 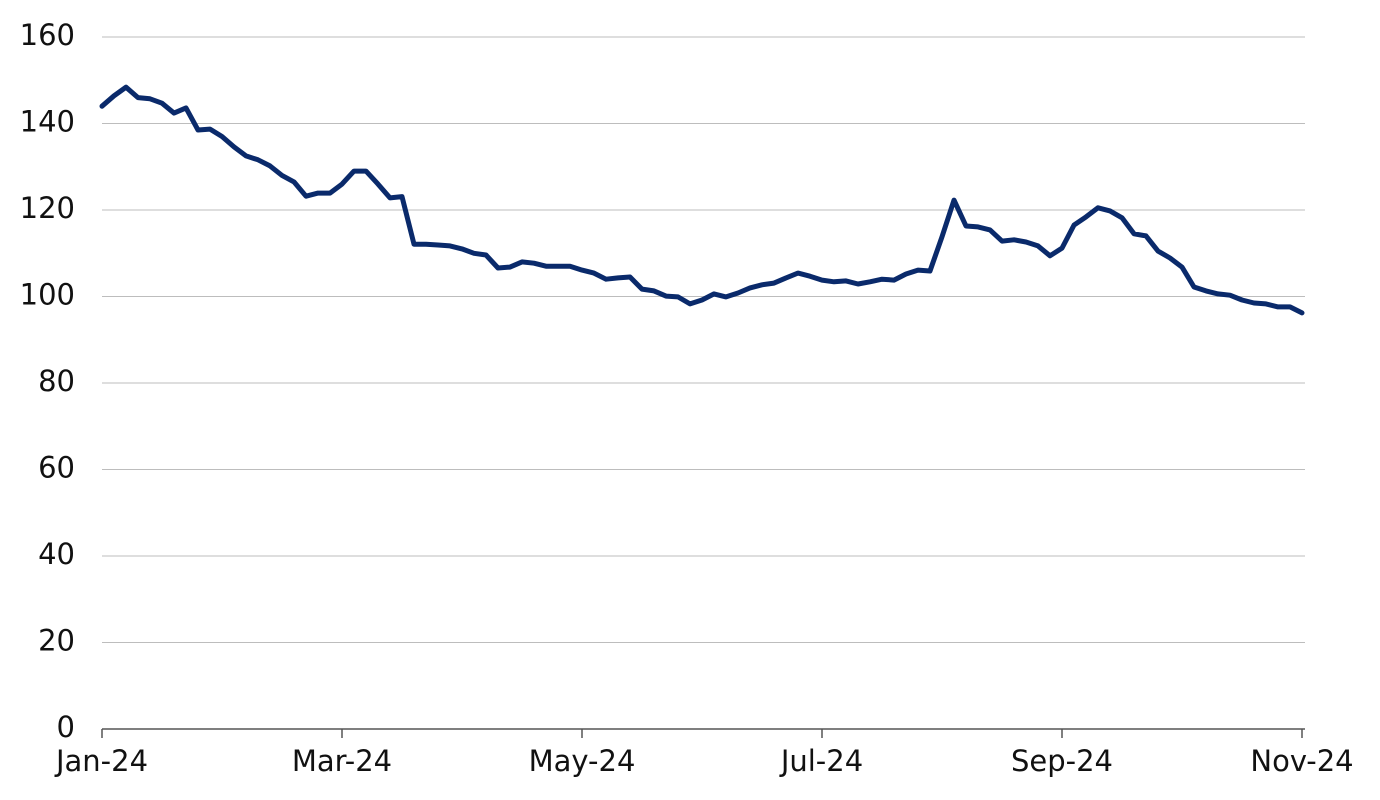 I want to click on y-tick-label: 100, so click(x=47, y=295).